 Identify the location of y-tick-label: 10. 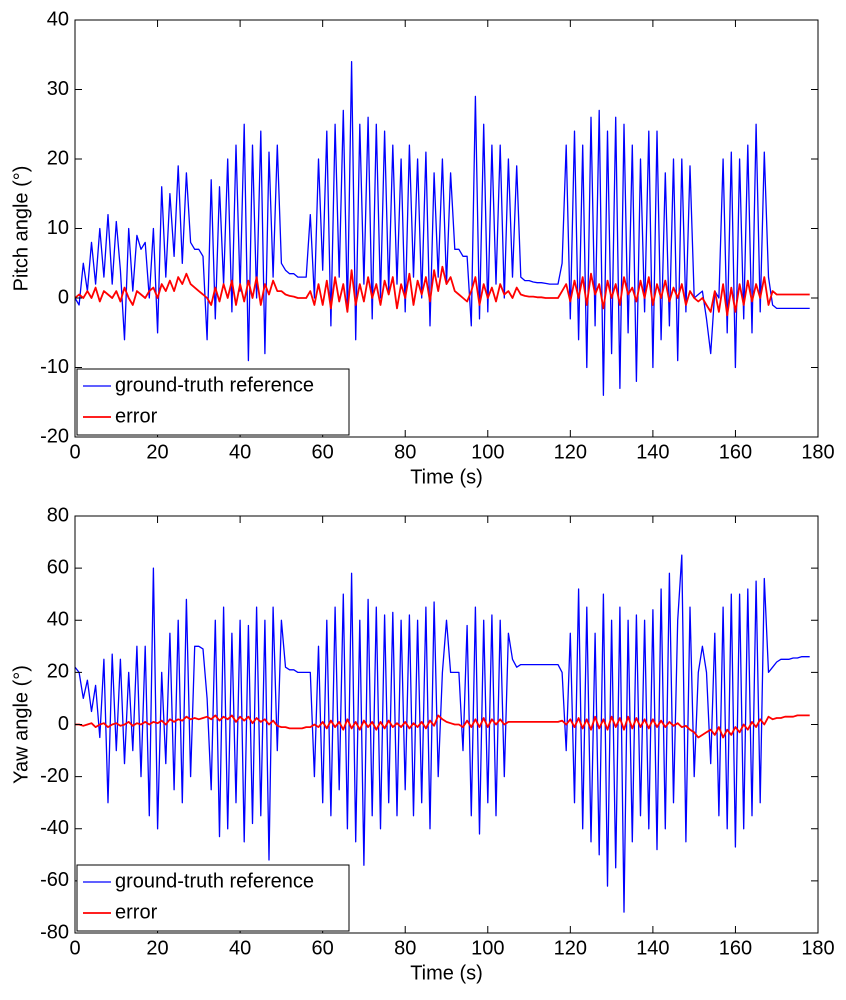
(58, 228).